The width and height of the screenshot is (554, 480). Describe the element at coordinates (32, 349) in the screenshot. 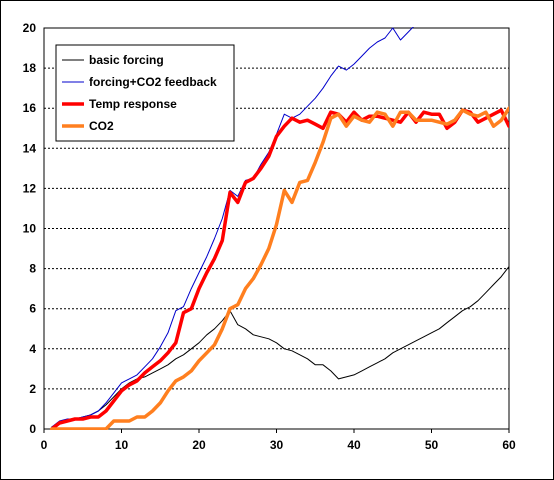

I see `y-tick-label: 4` at that location.